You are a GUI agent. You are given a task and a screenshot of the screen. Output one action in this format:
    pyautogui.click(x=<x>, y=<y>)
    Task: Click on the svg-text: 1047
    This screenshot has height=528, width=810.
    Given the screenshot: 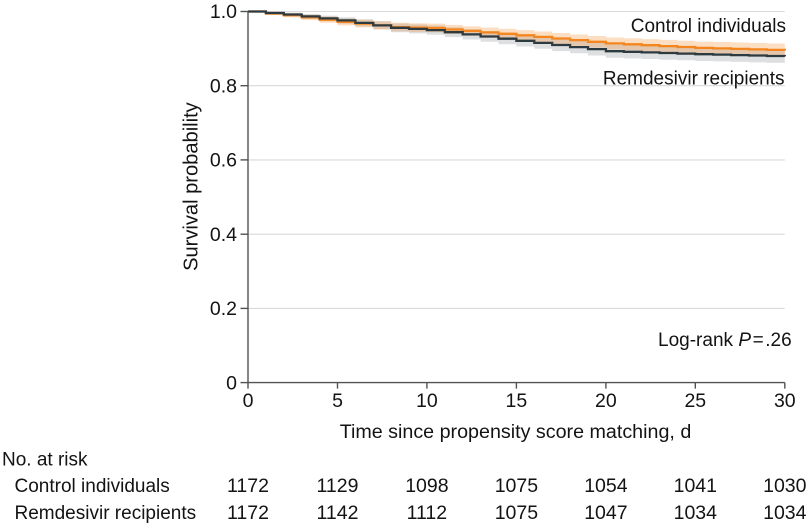 What is the action you would take?
    pyautogui.click(x=605, y=512)
    